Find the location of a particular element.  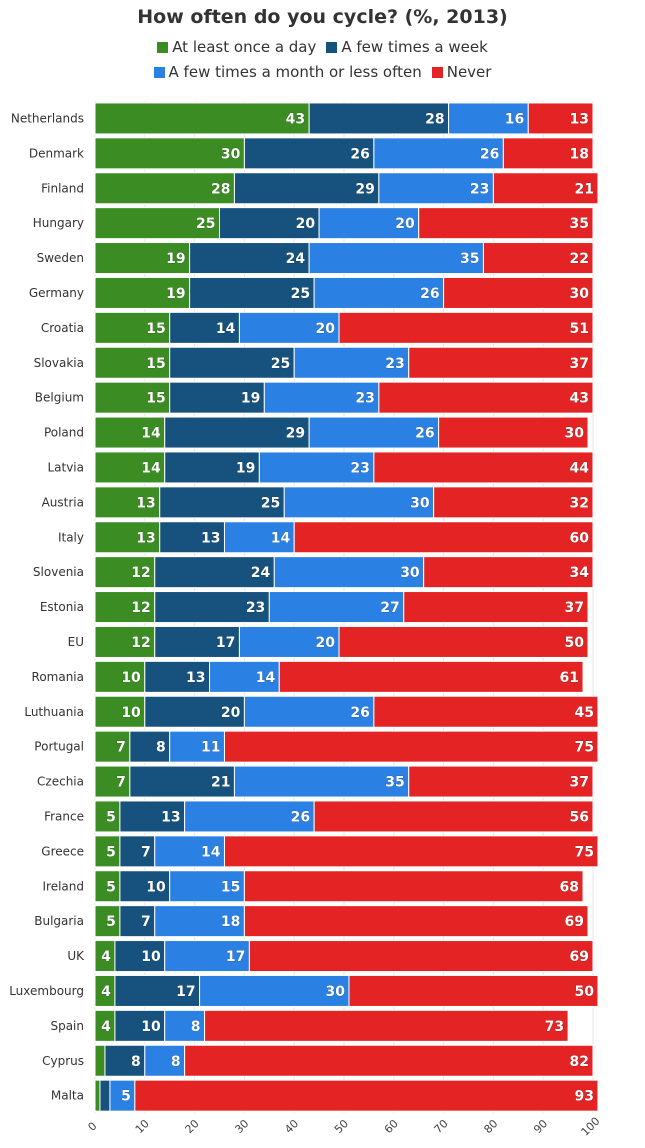

category-label: Hungary is located at coordinates (58, 223).